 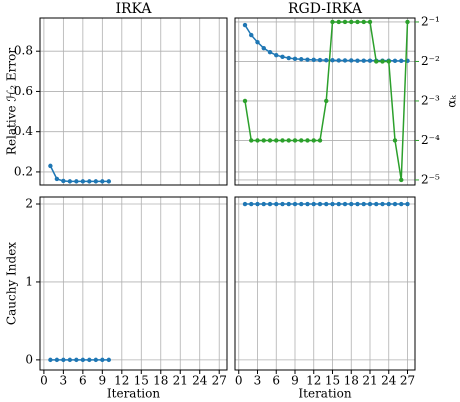 I want to click on y-tick-label: 0.8, so click(x=23, y=51).